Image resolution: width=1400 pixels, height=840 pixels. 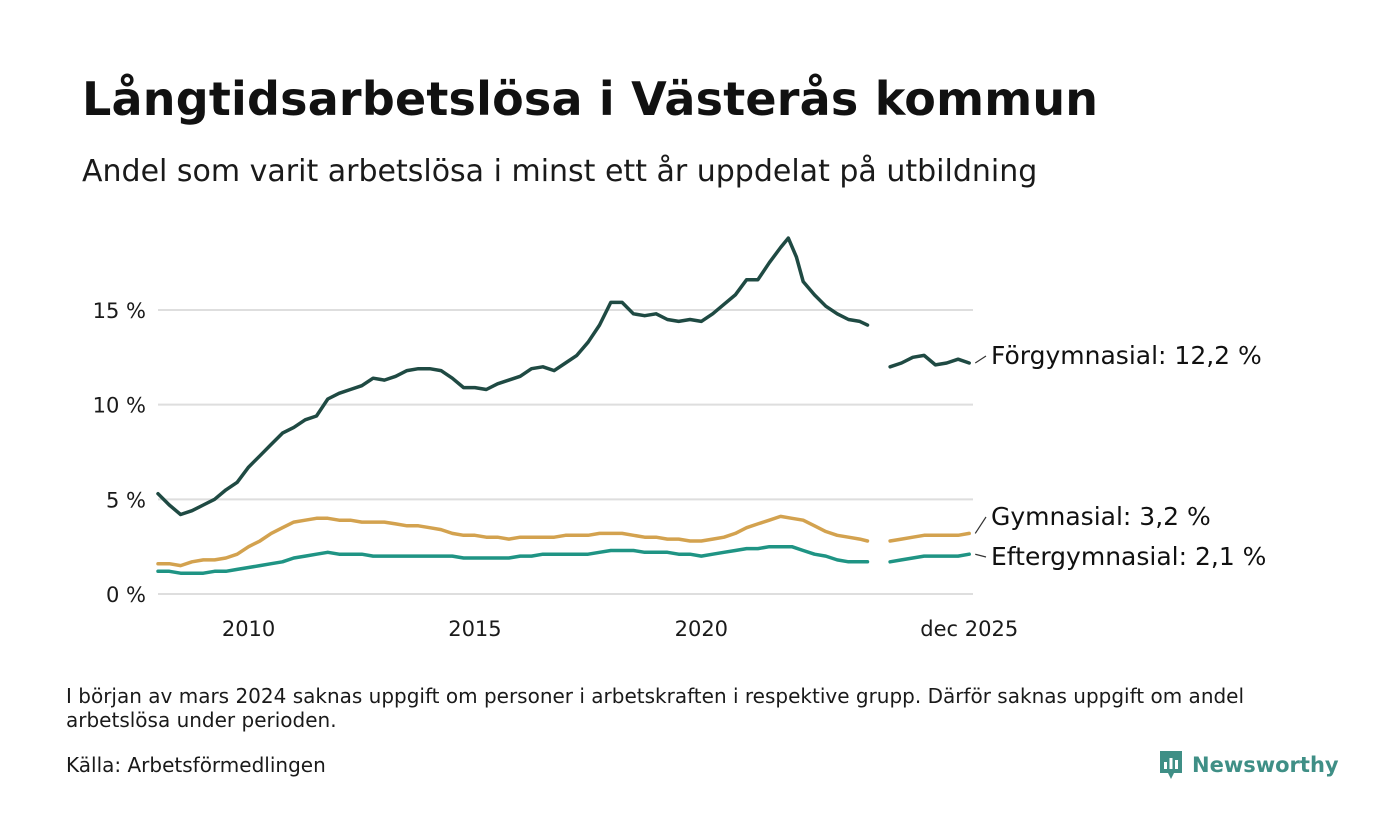 I want to click on y-tick-label: 15 %, so click(x=119, y=311).